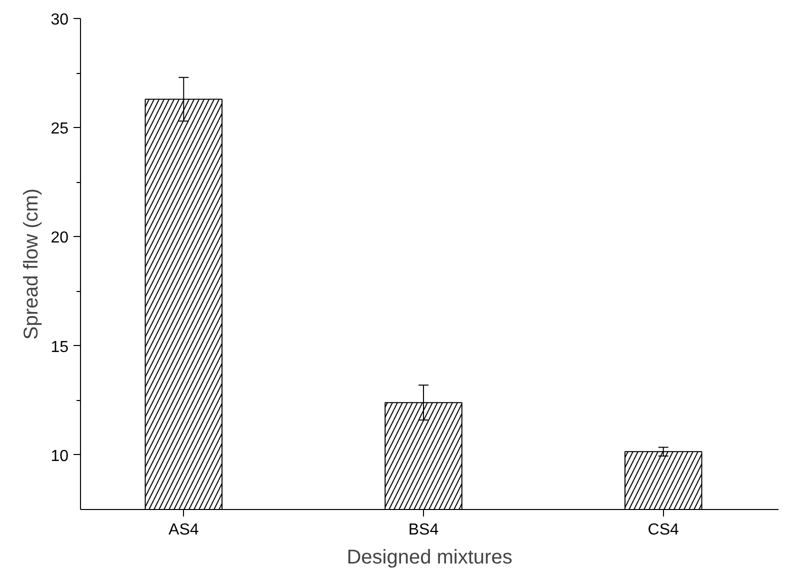  Describe the element at coordinates (423, 530) in the screenshot. I see `x-tick-label: BS4` at that location.